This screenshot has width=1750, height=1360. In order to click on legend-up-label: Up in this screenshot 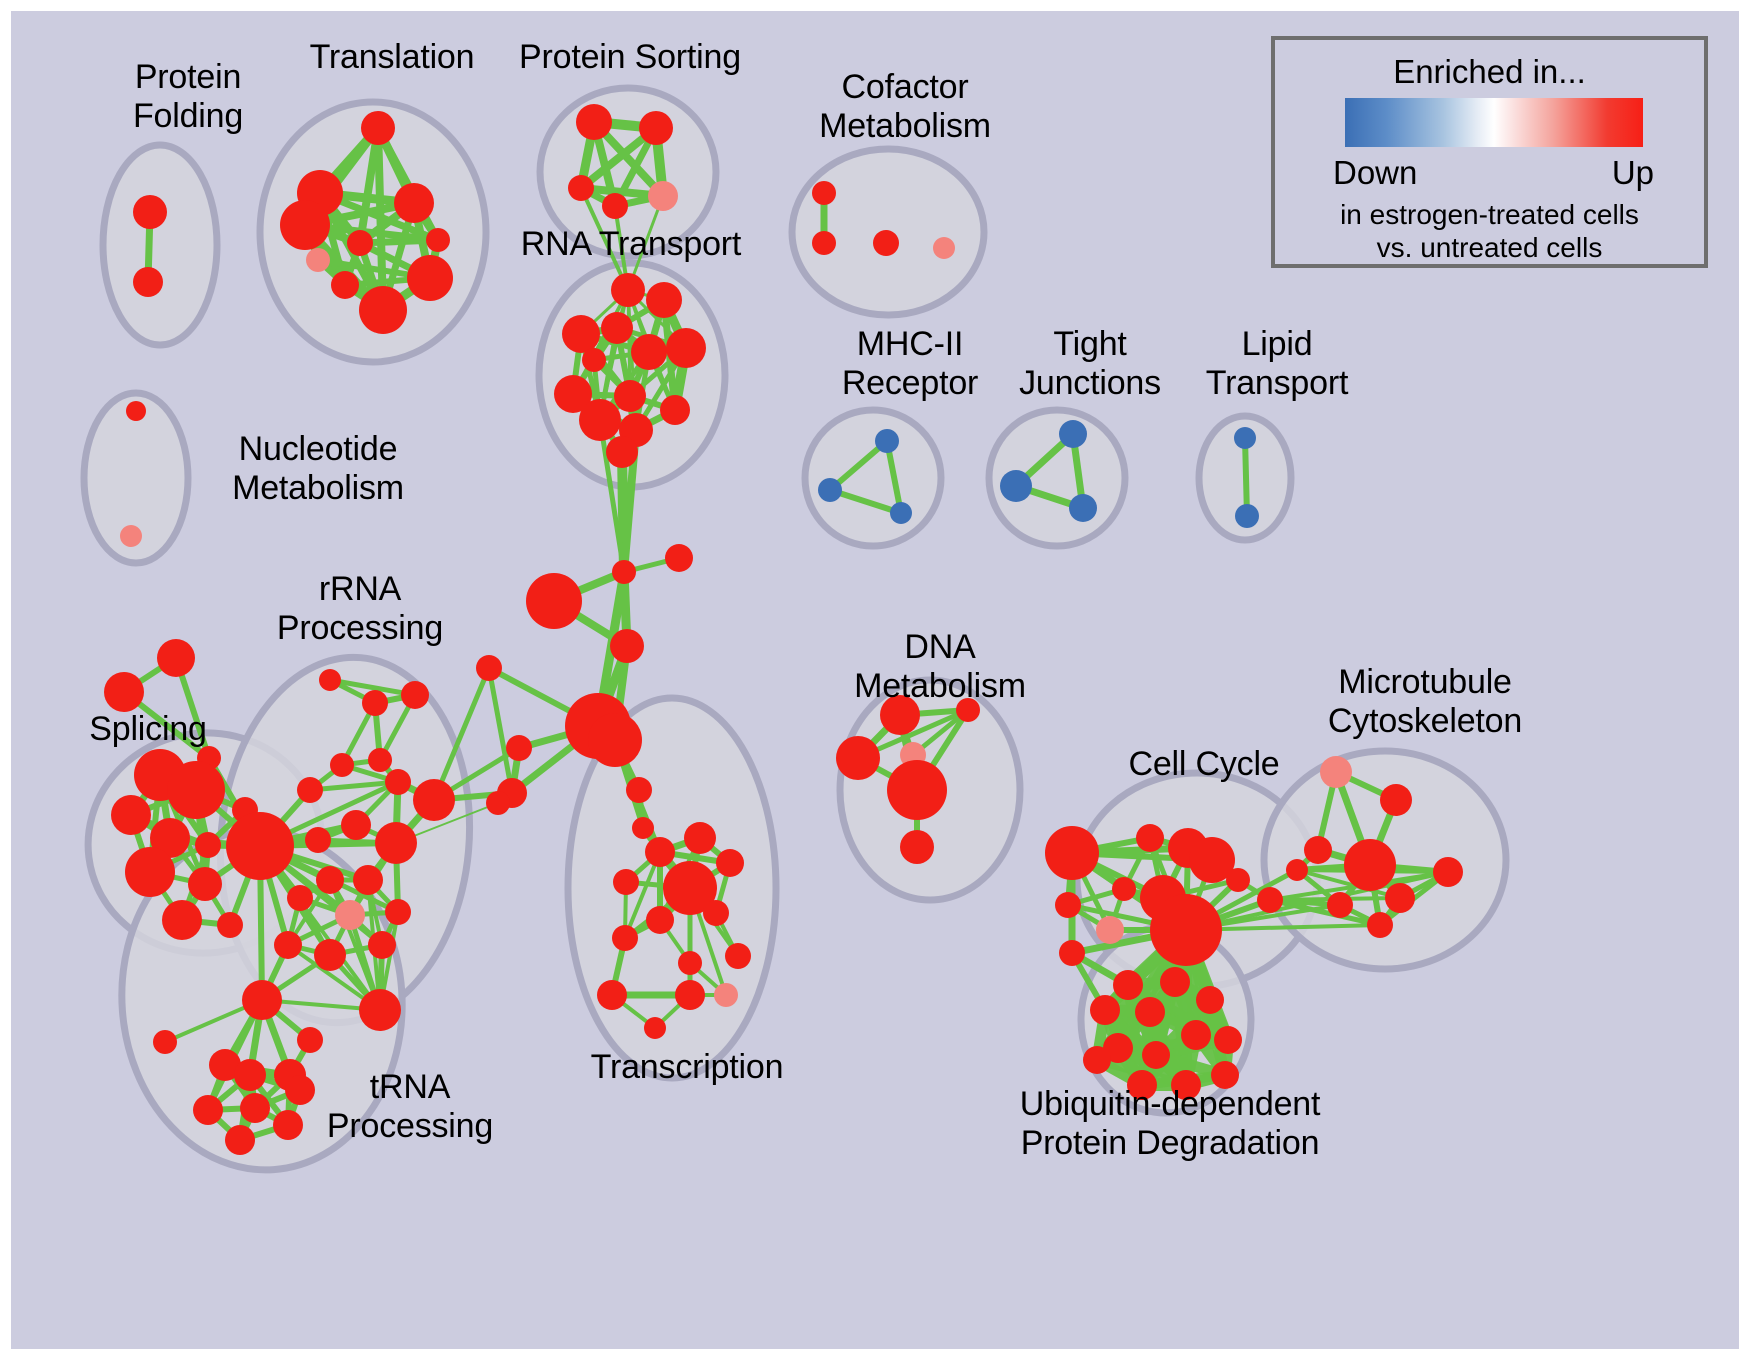, I will do `click(1632, 172)`.